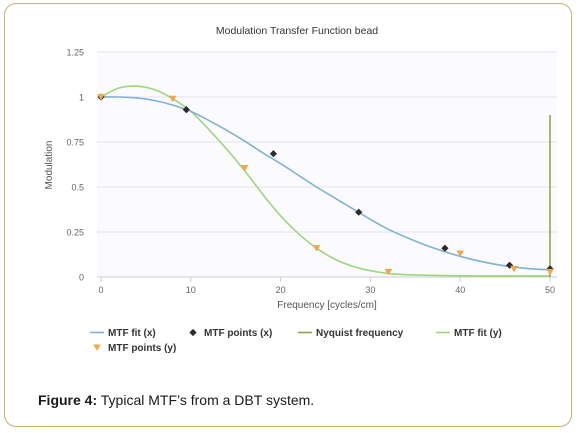  Describe the element at coordinates (478, 333) in the screenshot. I see `legend-label: MTF fit (y)` at that location.